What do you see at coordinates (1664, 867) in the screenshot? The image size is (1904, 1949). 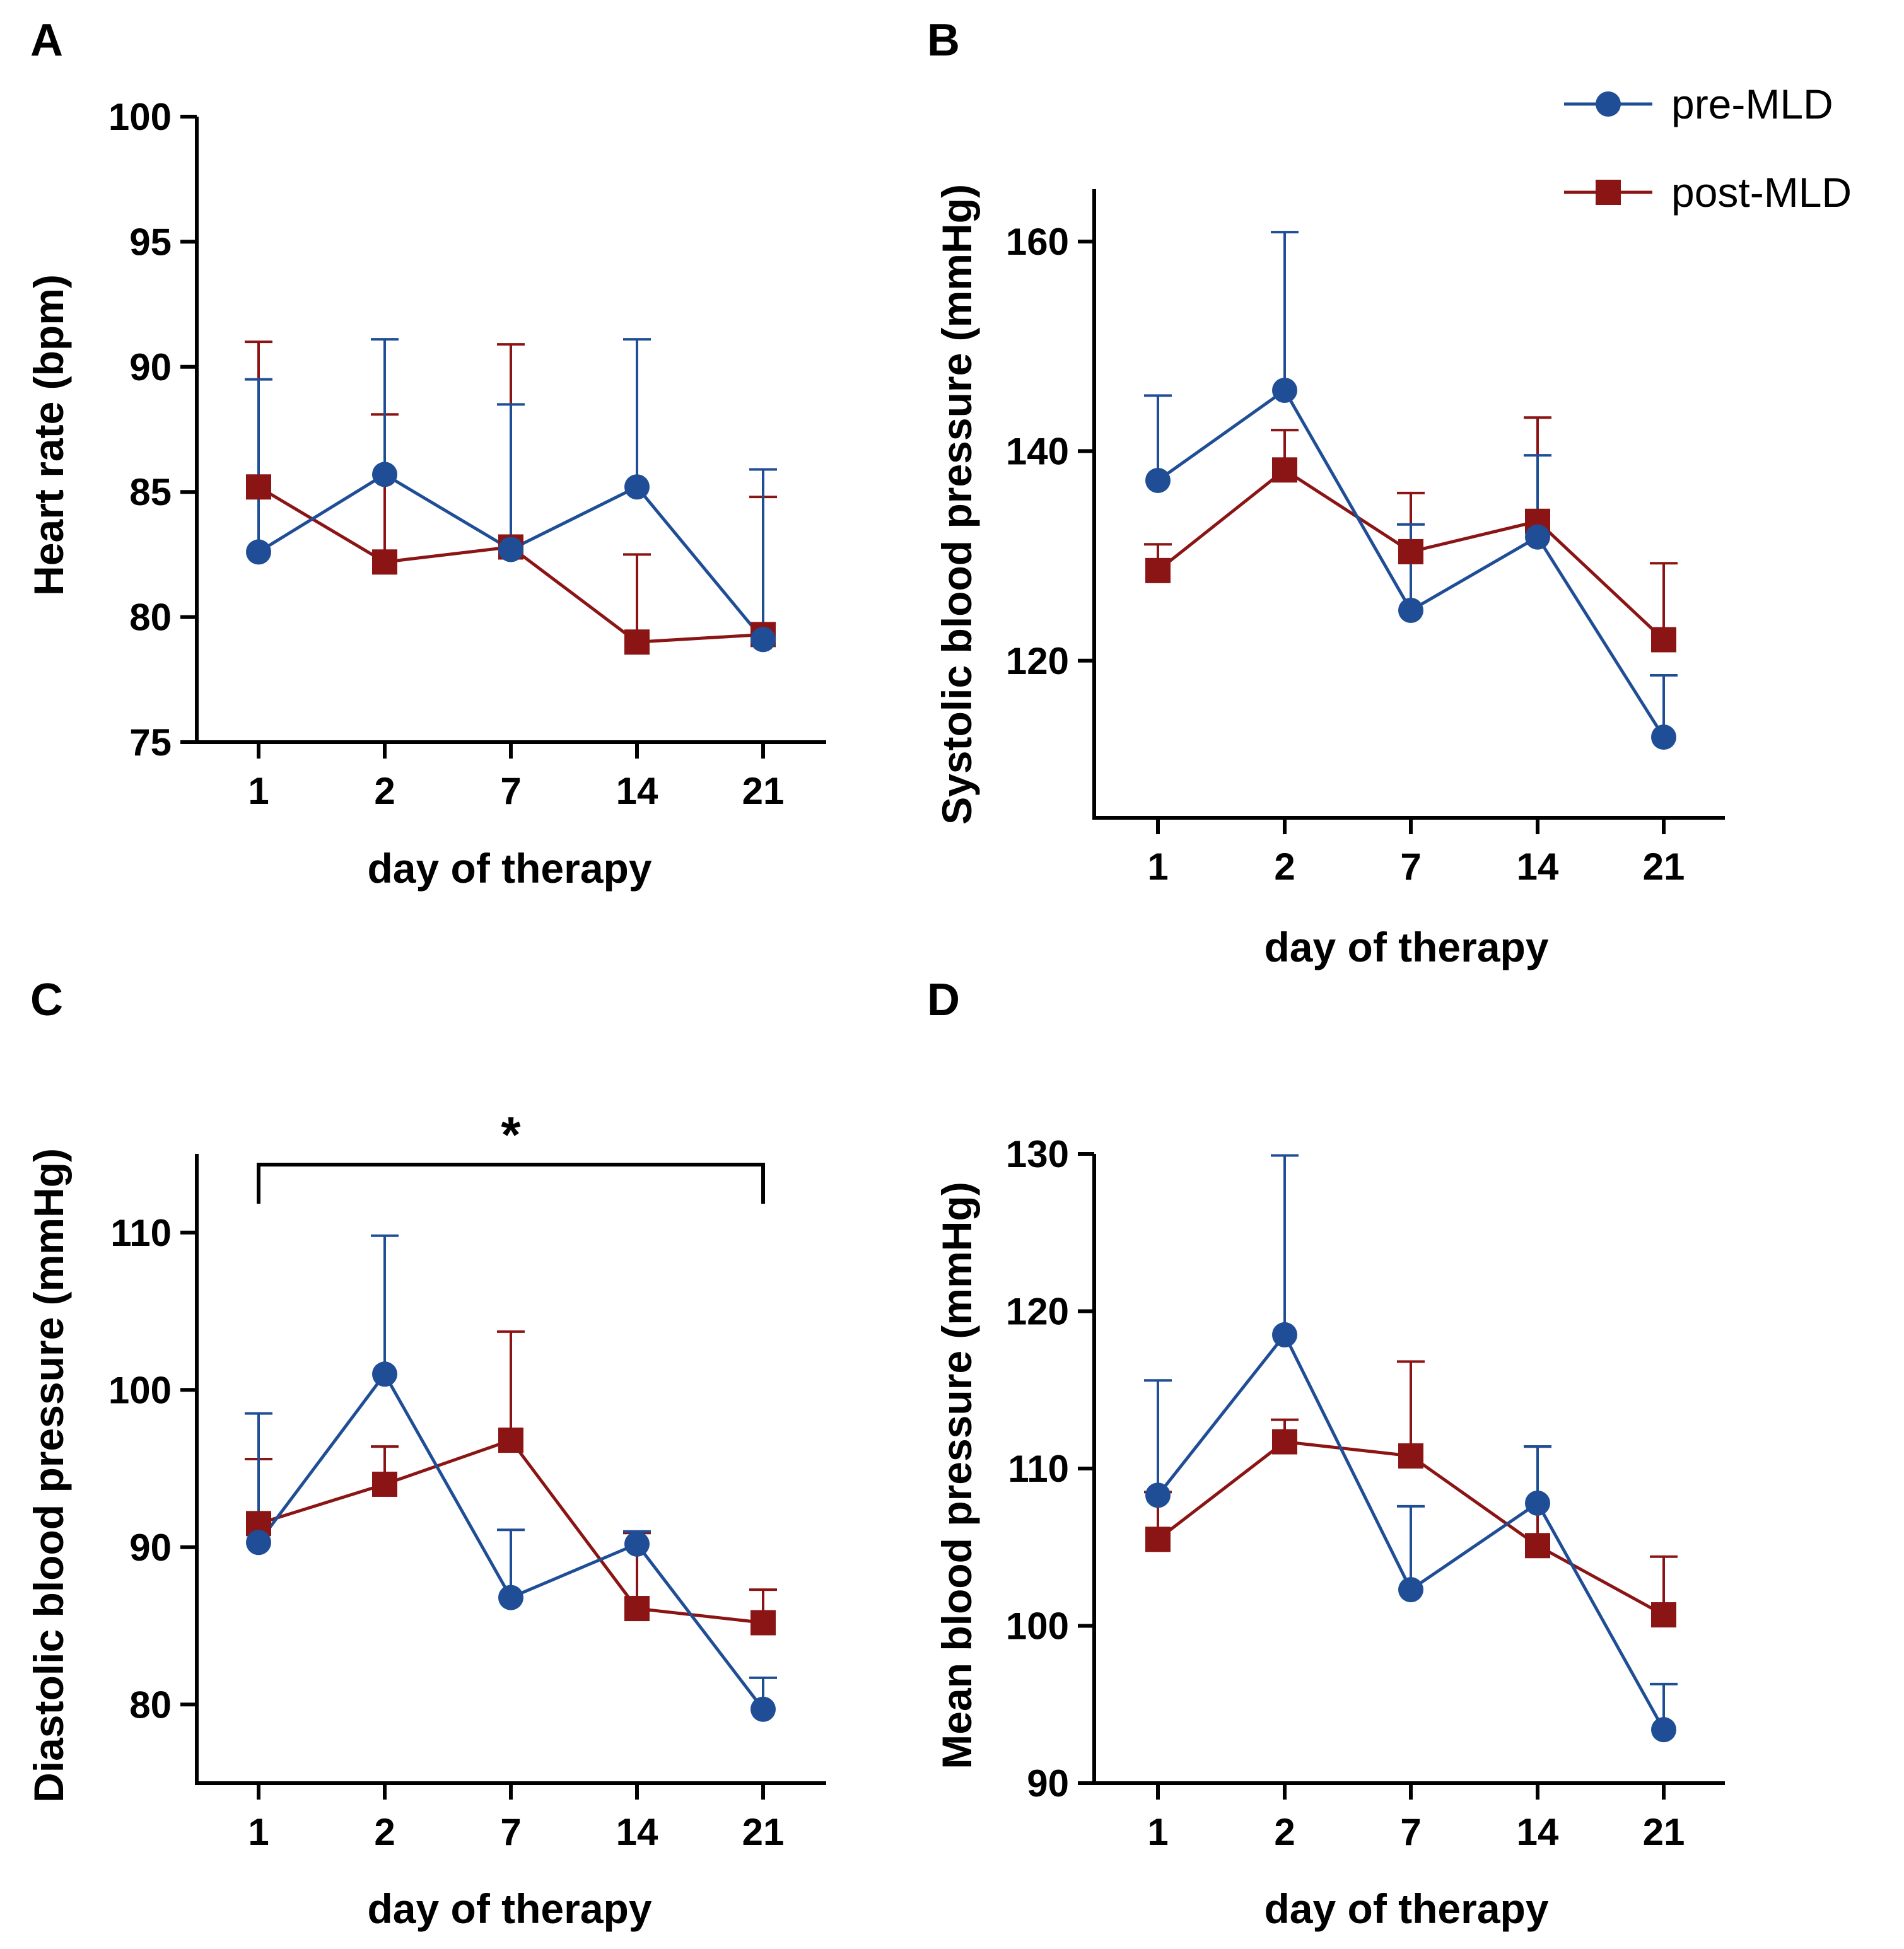 I see `panel-b-x-tick-label: 21` at bounding box center [1664, 867].